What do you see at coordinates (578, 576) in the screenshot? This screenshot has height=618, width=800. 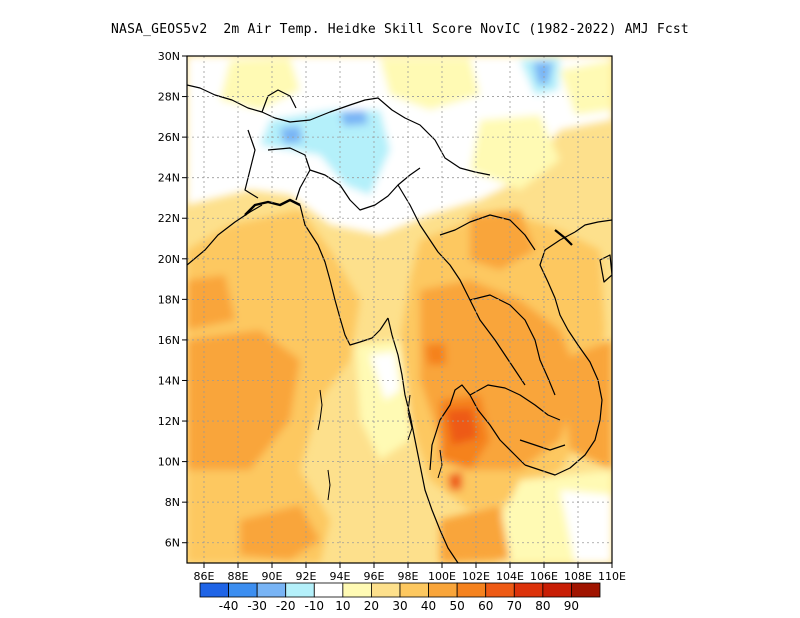 I see `x-tick-label: 108E` at bounding box center [578, 576].